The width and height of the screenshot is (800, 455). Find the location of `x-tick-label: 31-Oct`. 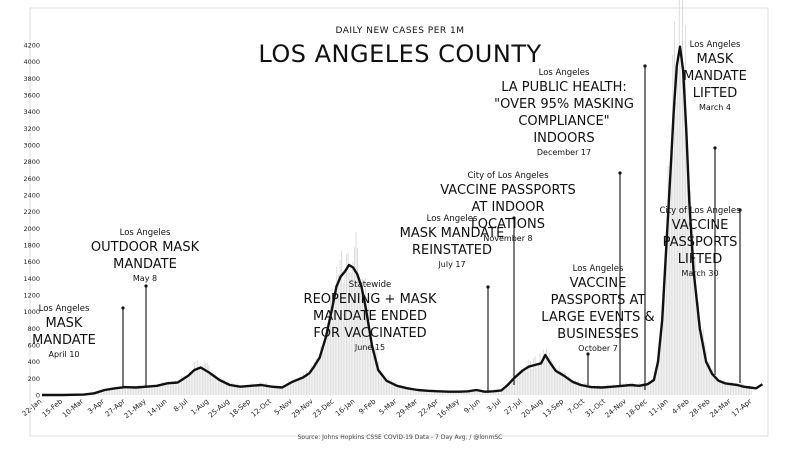

x-tick-label: 31-Oct is located at coordinates (596, 408).